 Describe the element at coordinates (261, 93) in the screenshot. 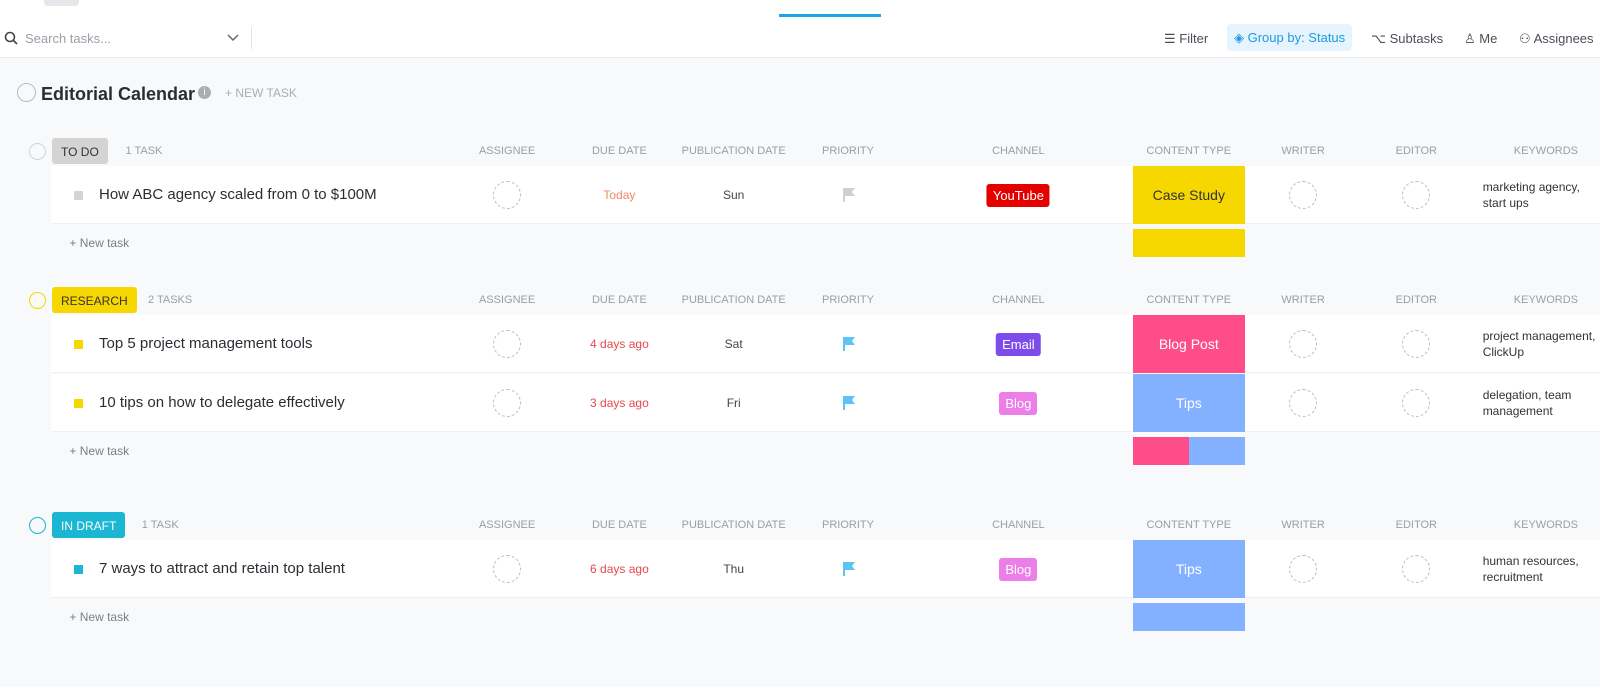

I see `new-task-button: + NEW TASK` at that location.